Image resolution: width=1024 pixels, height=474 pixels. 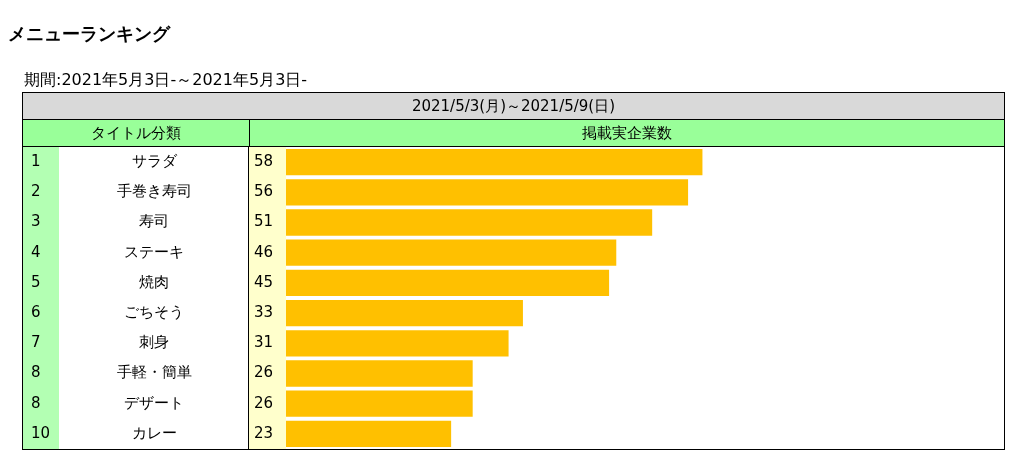 What do you see at coordinates (154, 191) in the screenshot?
I see `y-tick-label: 手巻き寿司` at bounding box center [154, 191].